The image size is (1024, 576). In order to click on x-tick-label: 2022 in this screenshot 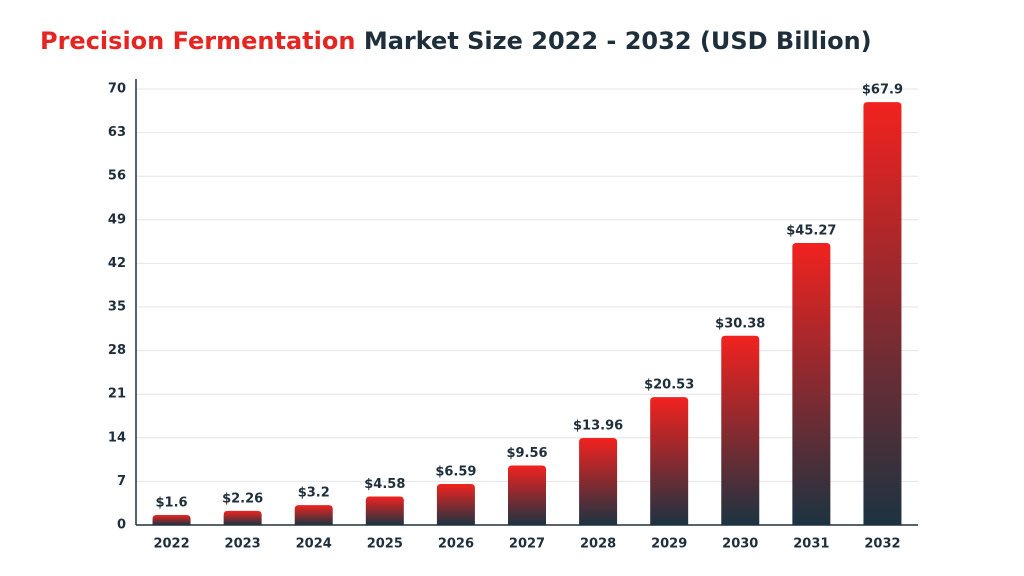, I will do `click(171, 544)`.